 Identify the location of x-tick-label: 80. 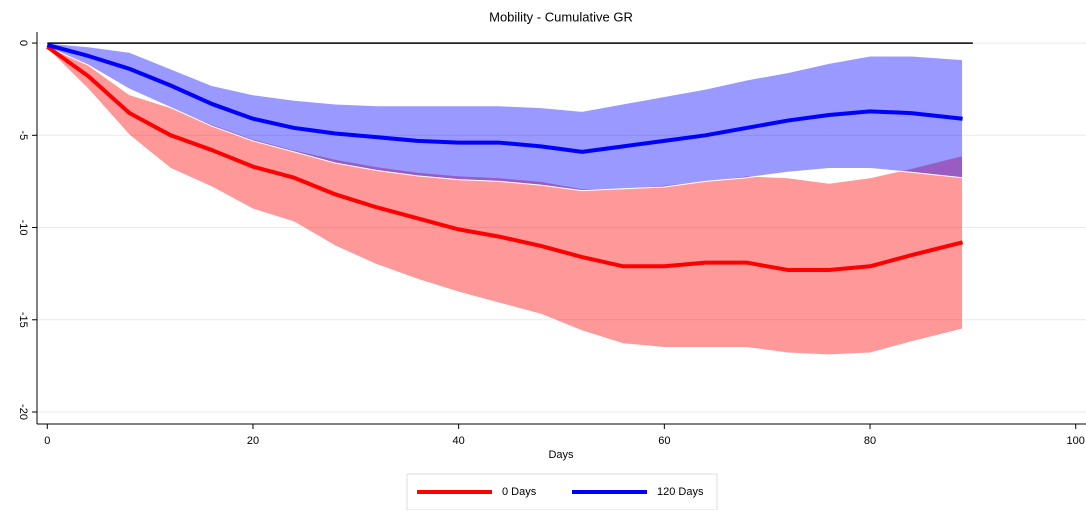
(870, 441).